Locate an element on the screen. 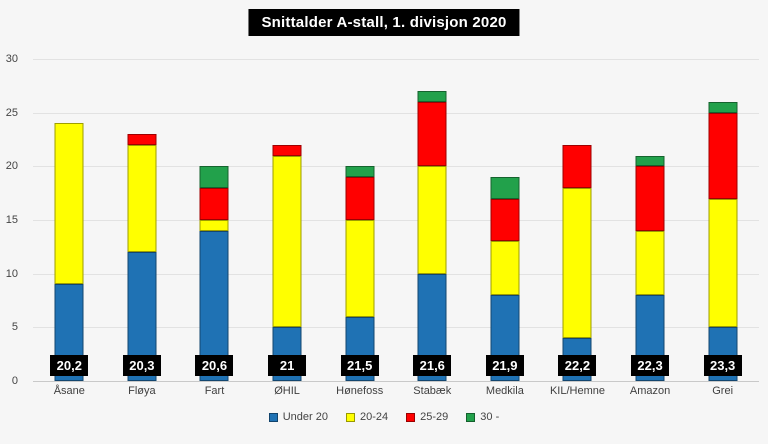 This screenshot has height=444, width=768. bar-value-badge: 21 is located at coordinates (287, 365).